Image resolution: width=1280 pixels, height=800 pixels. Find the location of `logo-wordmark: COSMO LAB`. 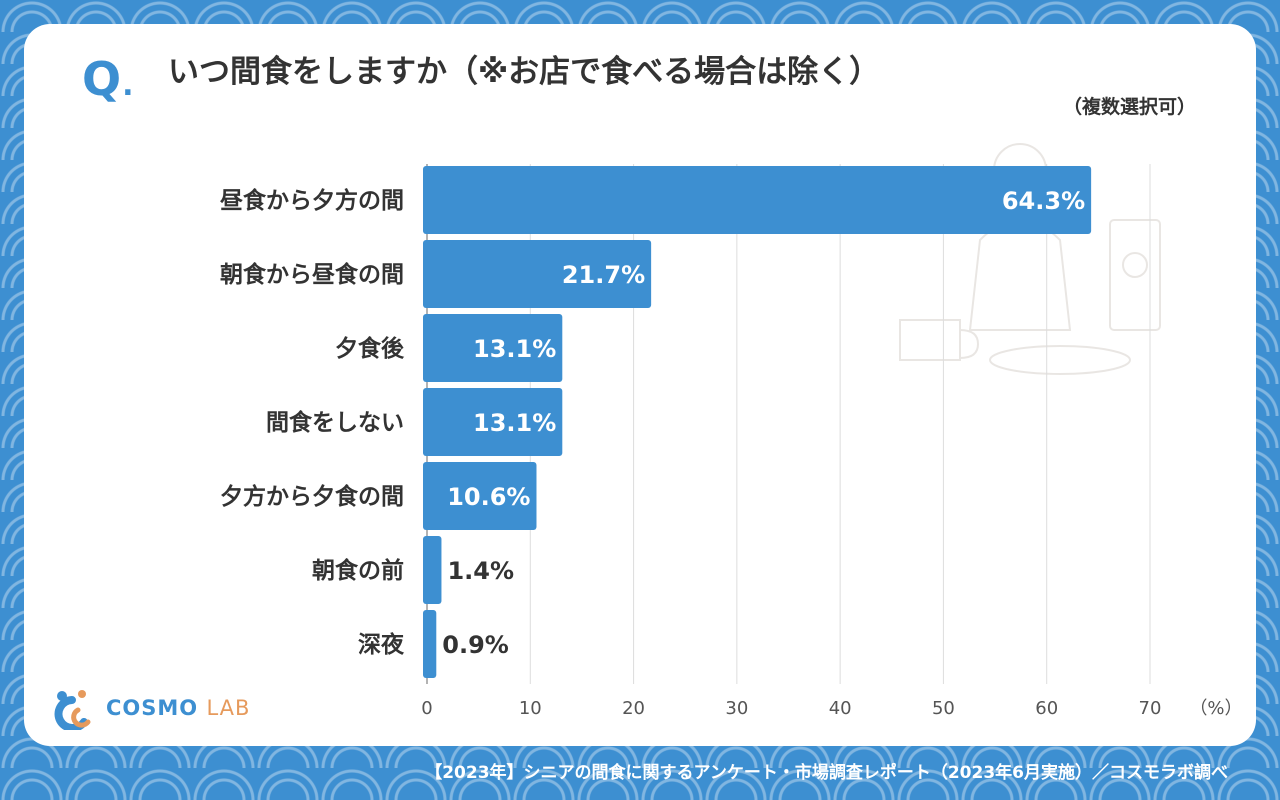

logo-wordmark: COSMO LAB is located at coordinates (178, 708).